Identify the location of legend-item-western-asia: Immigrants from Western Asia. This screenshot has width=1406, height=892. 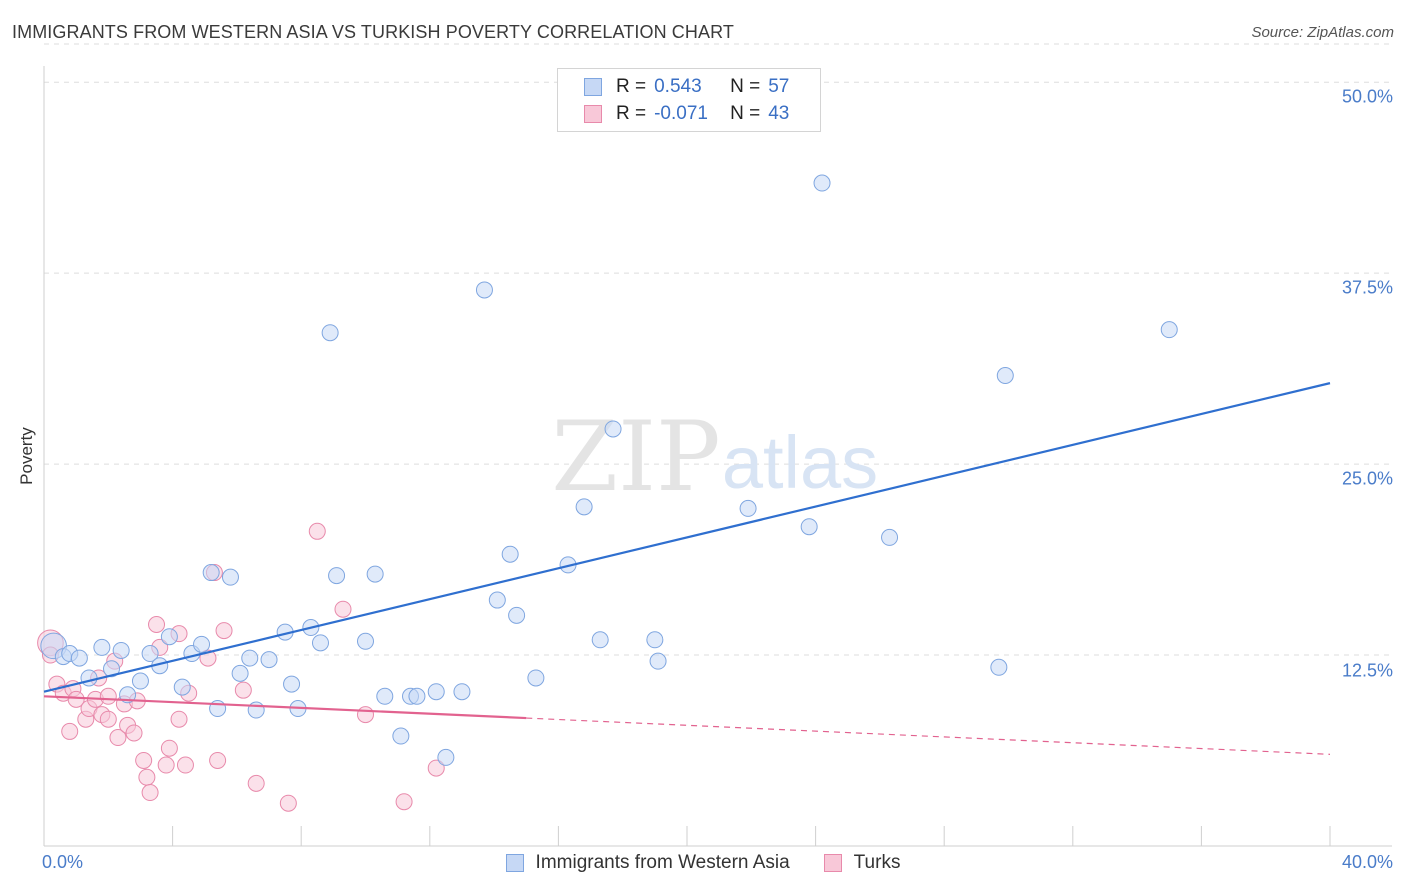
(647, 863).